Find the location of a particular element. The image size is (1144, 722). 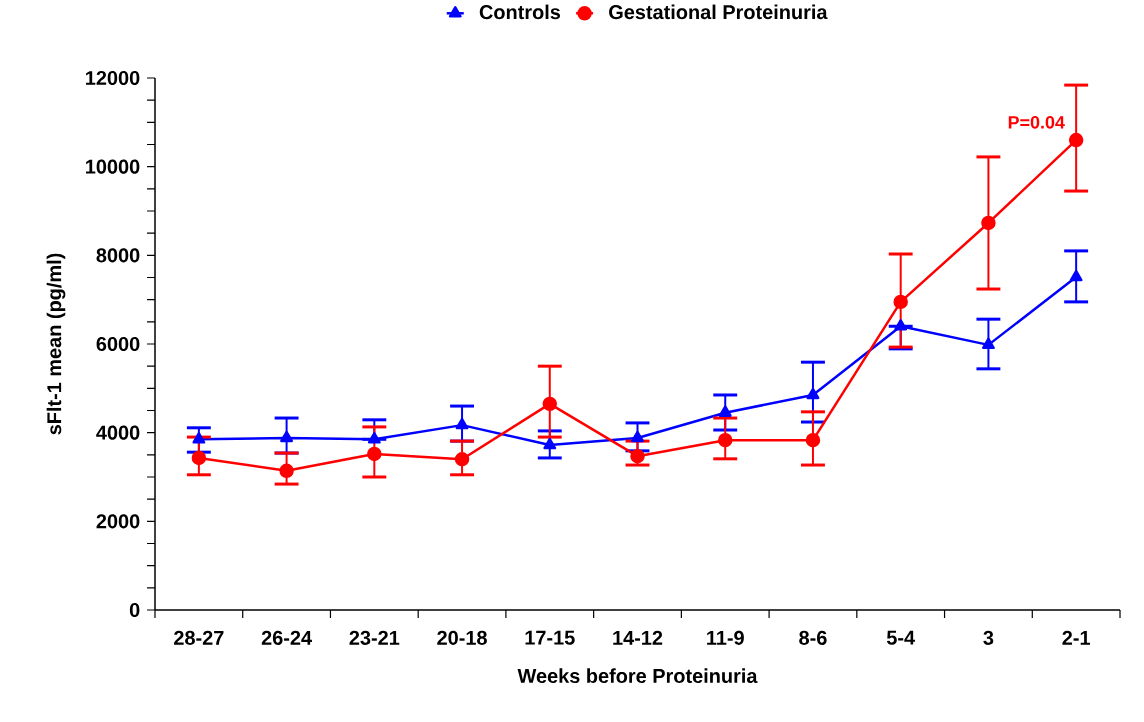

y-tick-label: 12000 is located at coordinates (113, 78).